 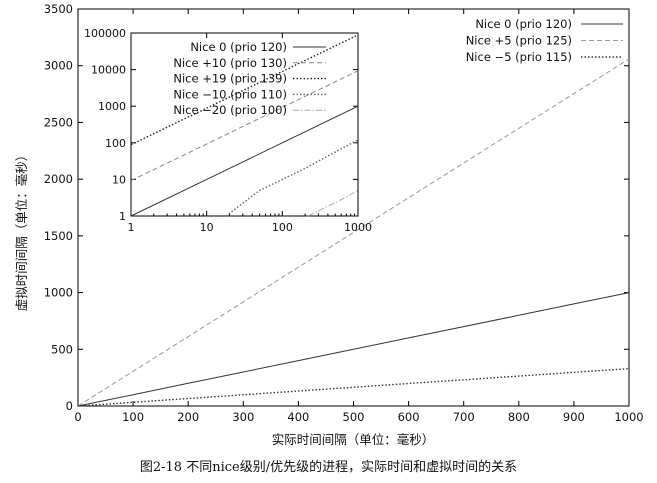 I want to click on main-y-tick-label: 1000, so click(x=58, y=293).